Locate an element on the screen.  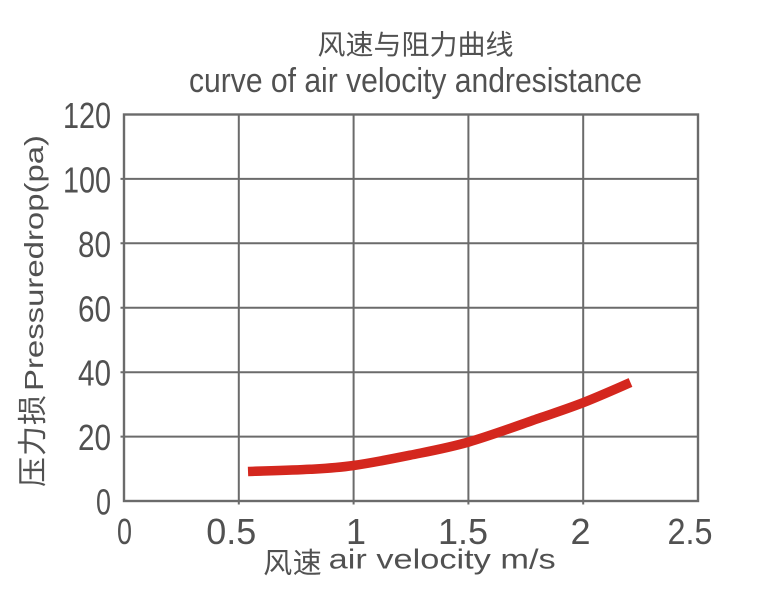
svg-text: 120 is located at coordinates (87, 115).